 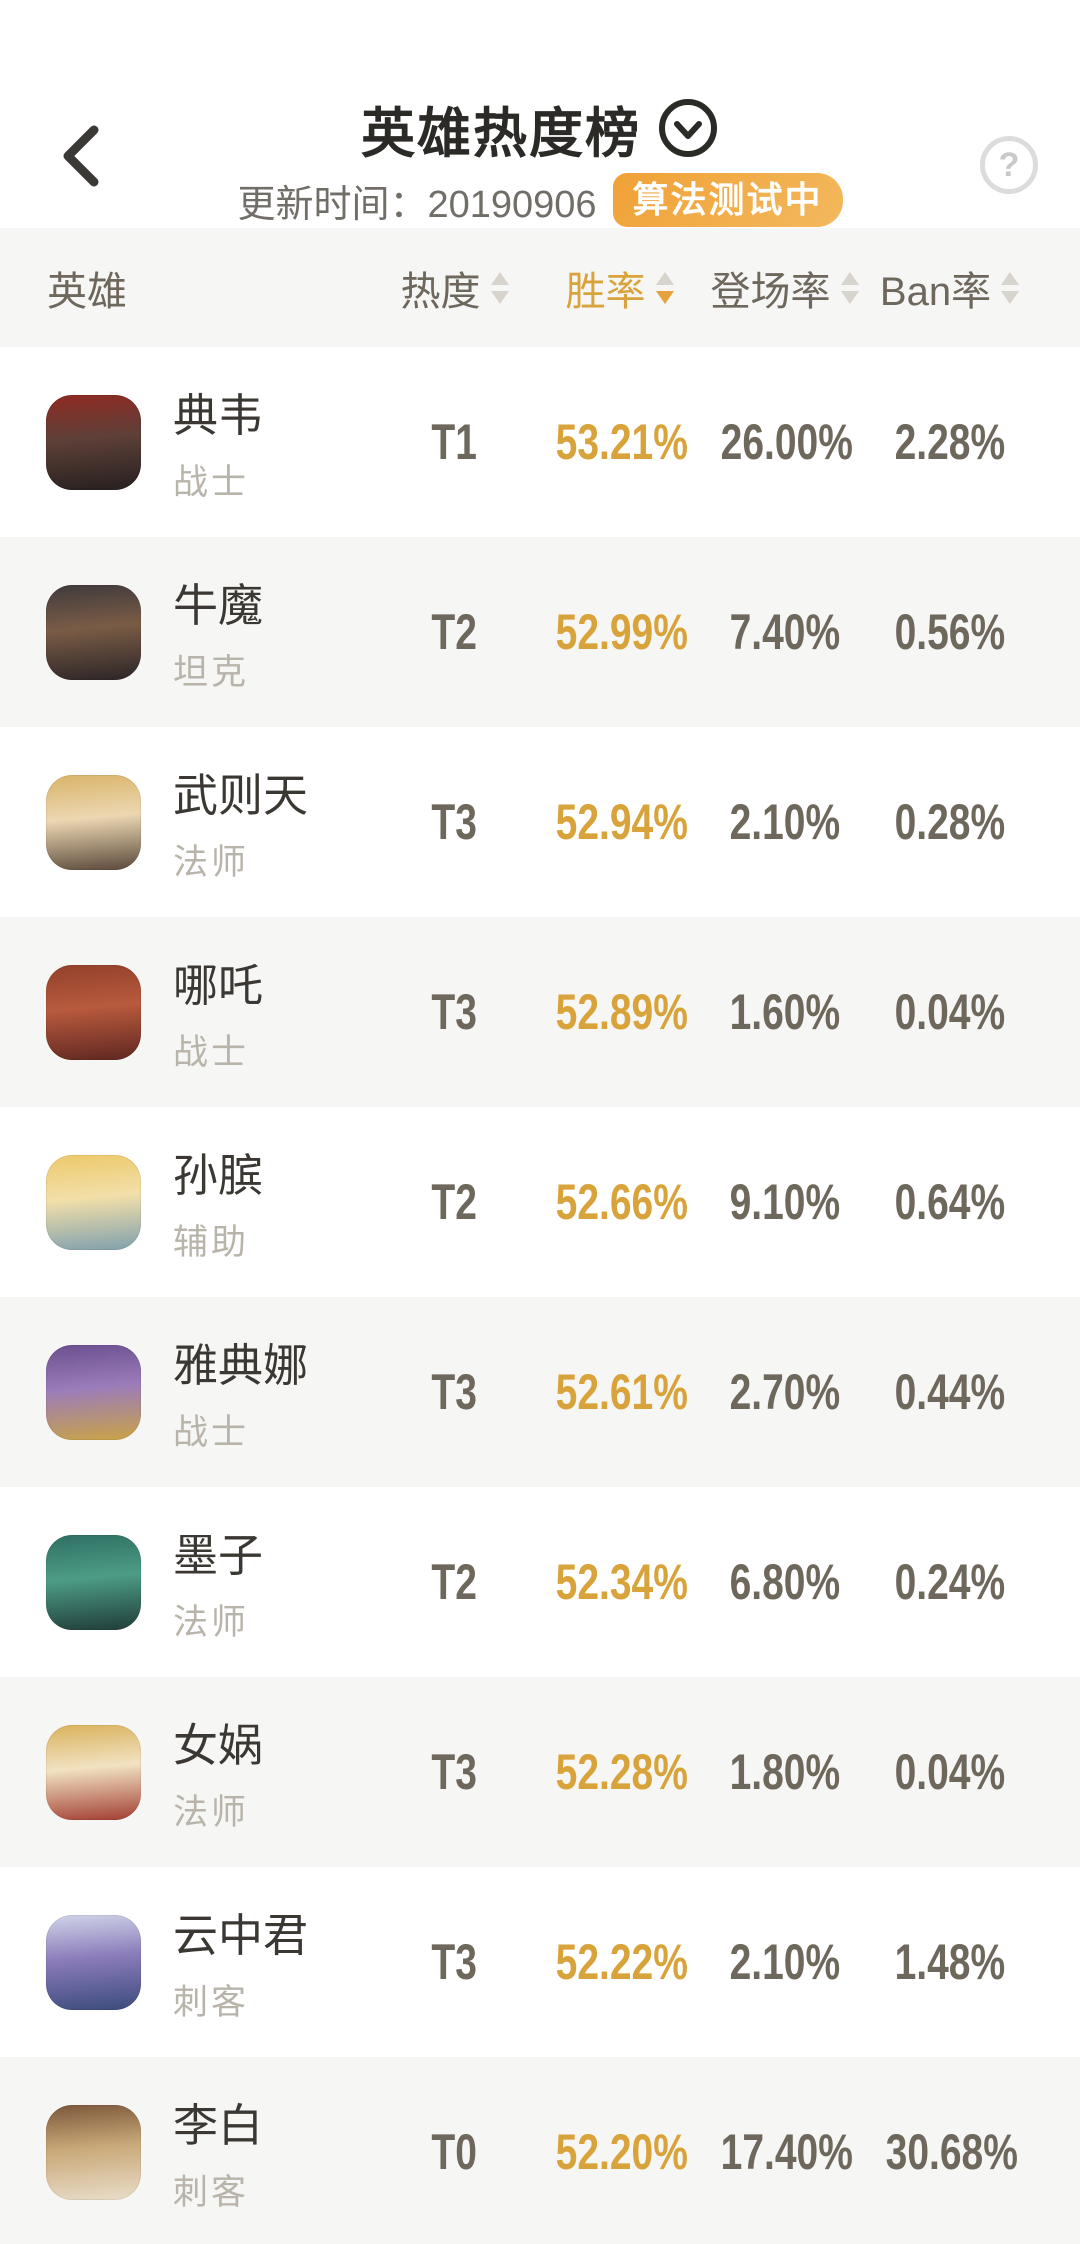 I want to click on hero-name: 哪吒, so click(x=218, y=985).